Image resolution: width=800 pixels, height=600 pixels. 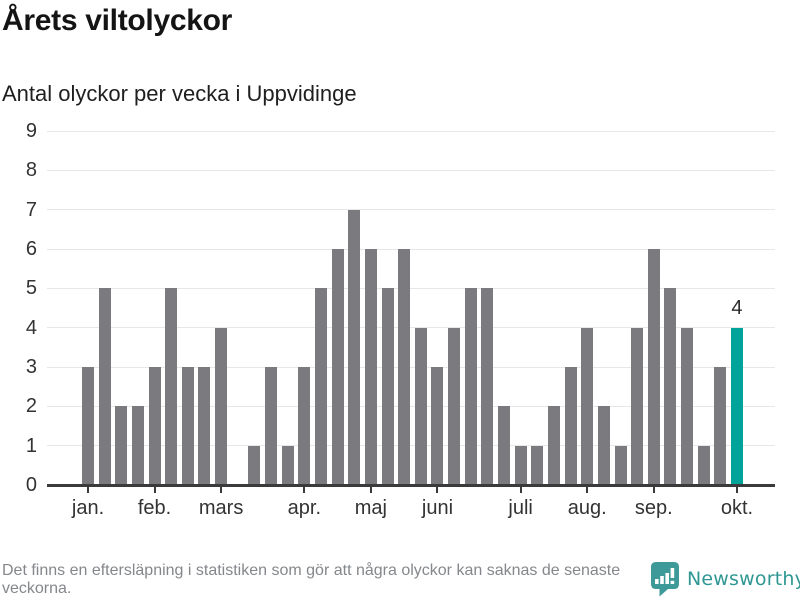 What do you see at coordinates (520, 508) in the screenshot?
I see `month-label-juli: juli` at bounding box center [520, 508].